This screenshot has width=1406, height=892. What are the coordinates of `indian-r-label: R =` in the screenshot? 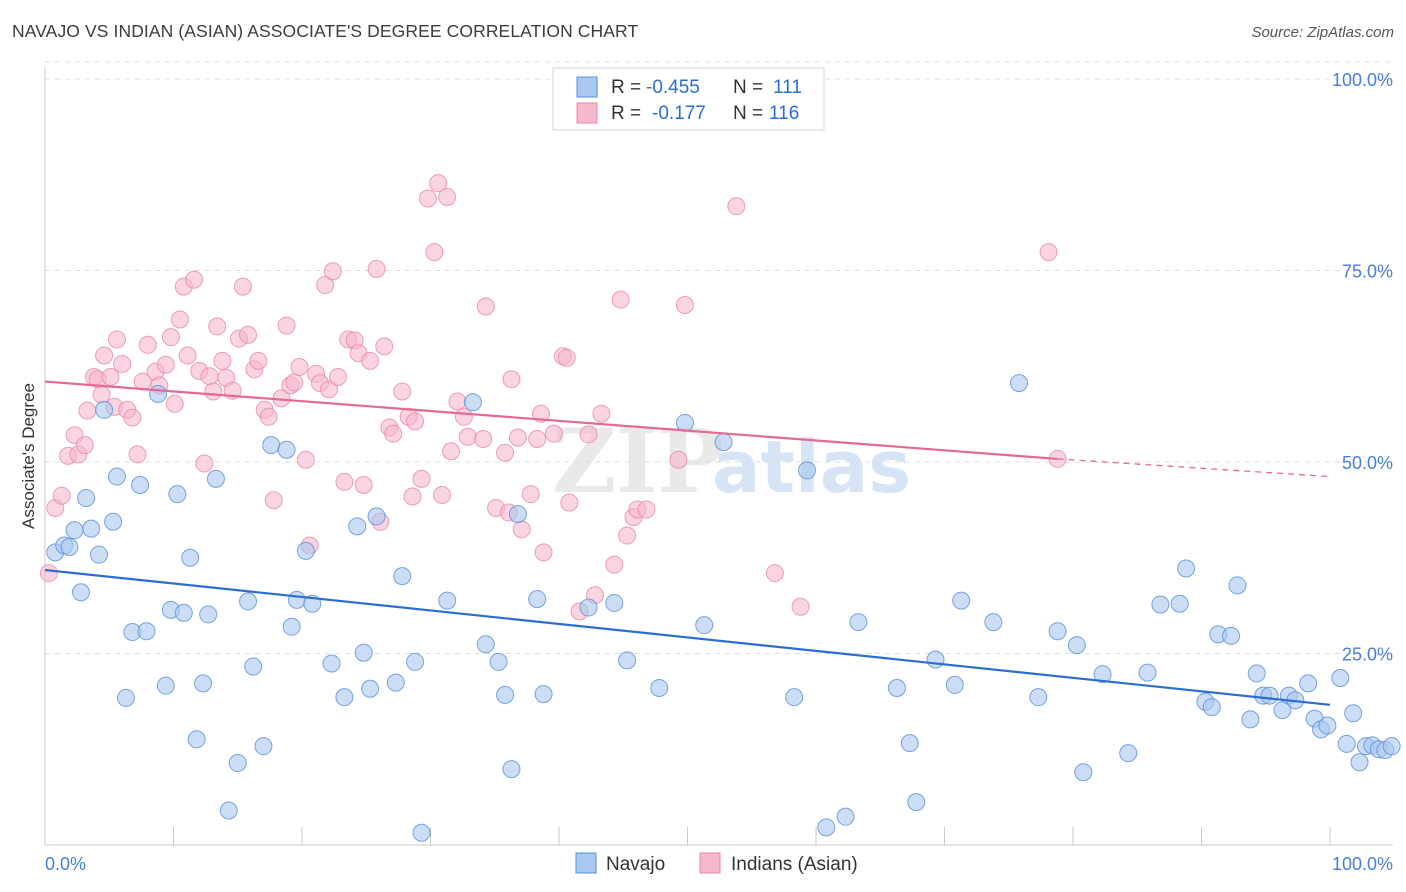 It's located at (626, 113).